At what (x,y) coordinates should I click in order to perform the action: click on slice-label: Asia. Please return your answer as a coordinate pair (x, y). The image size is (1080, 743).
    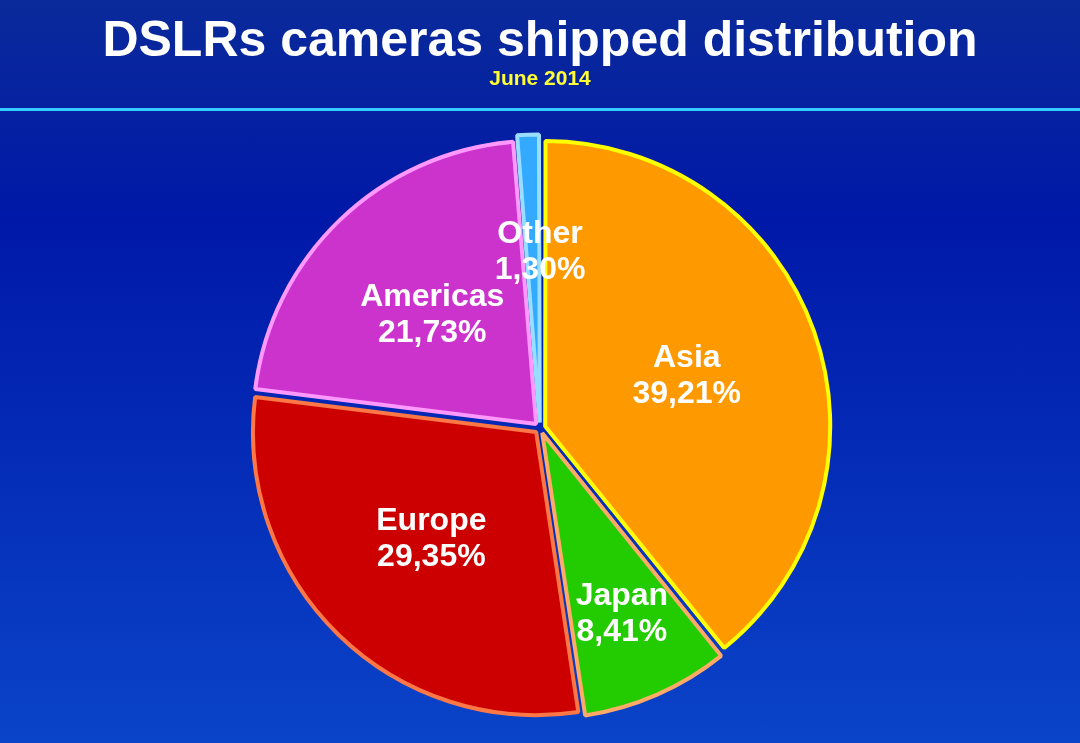
    Looking at the image, I should click on (687, 356).